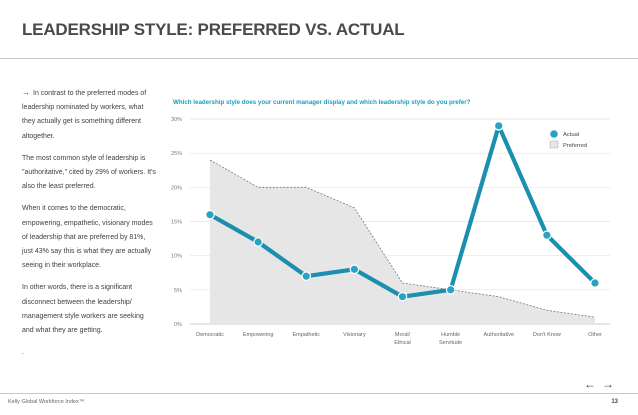  What do you see at coordinates (547, 335) in the screenshot?
I see `x-tick-label: Don't Know` at bounding box center [547, 335].